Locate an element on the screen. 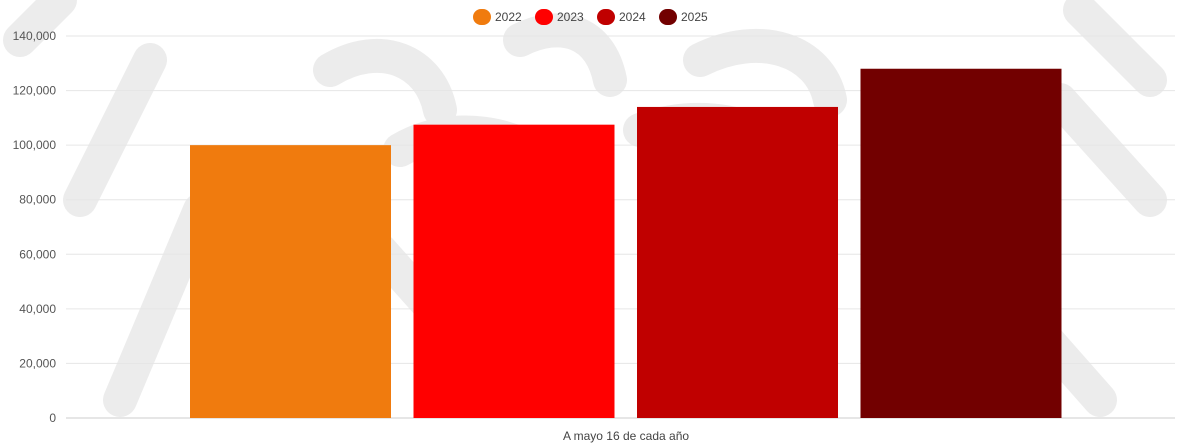  y-tick-label: 20,000 is located at coordinates (37, 363).